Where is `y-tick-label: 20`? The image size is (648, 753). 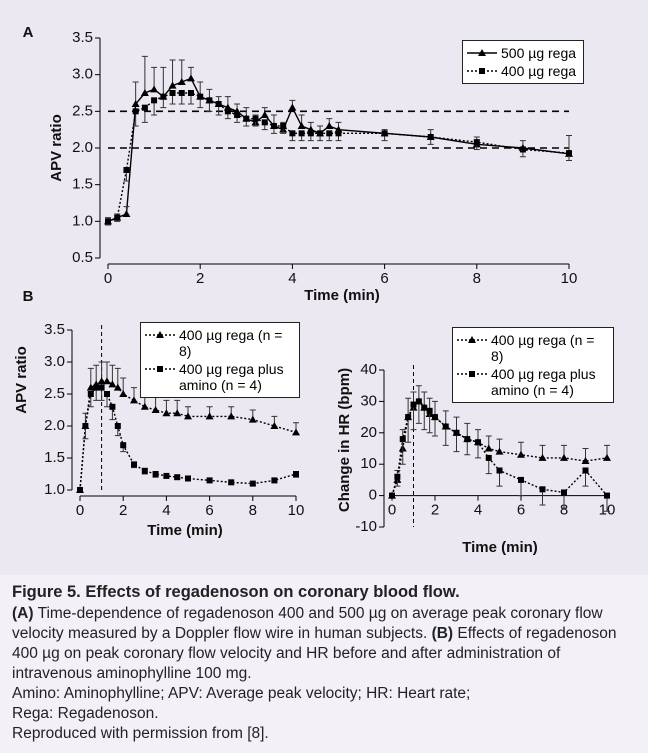
y-tick-label: 20 is located at coordinates (368, 432).